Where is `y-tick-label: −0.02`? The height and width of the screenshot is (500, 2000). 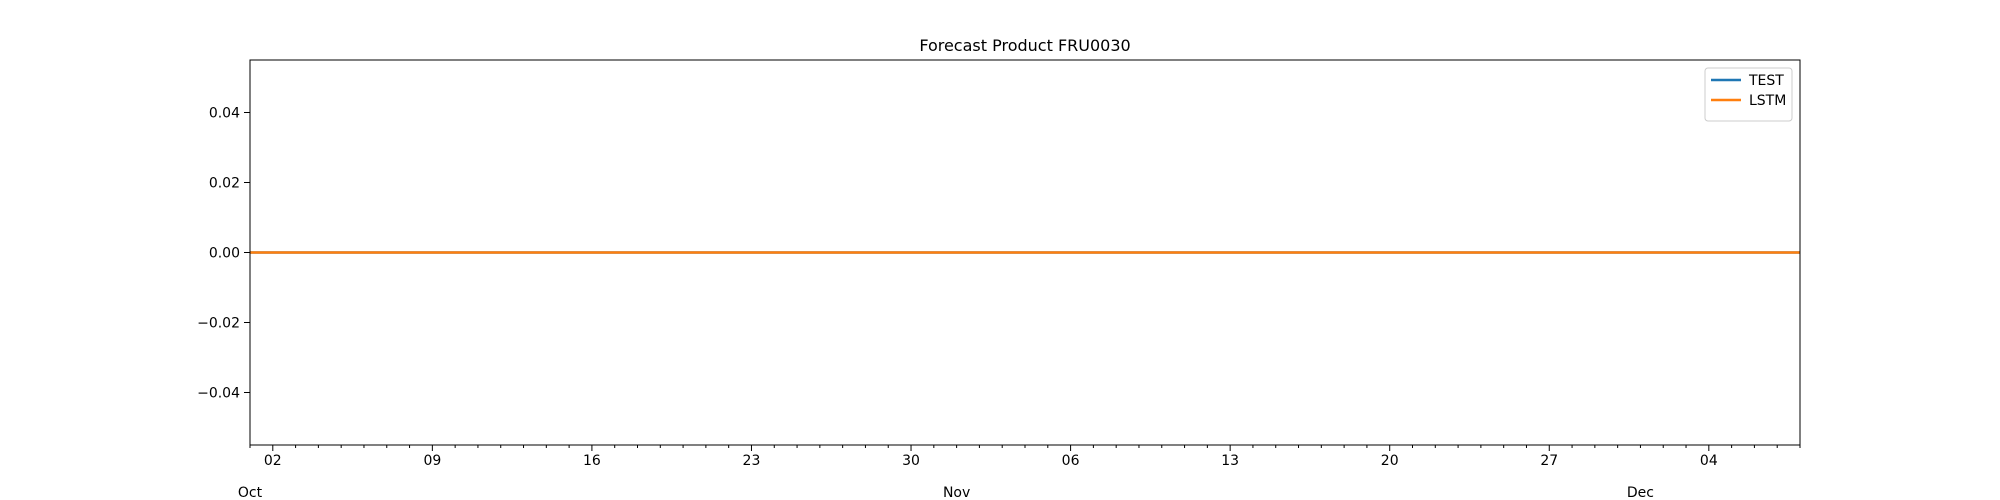 y-tick-label: −0.02 is located at coordinates (218, 324).